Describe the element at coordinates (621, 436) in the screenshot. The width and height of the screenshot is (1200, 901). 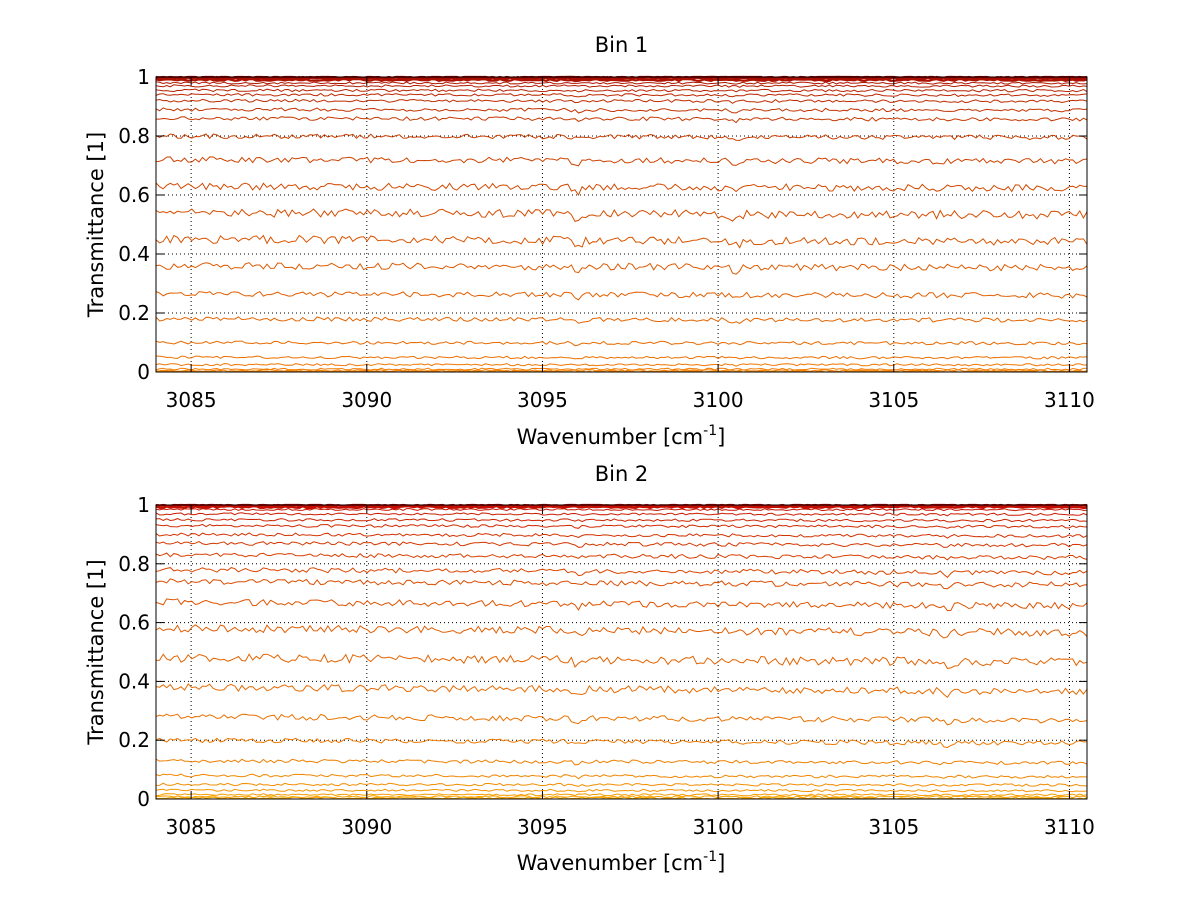
I see `x-axis-label-bin-1: Wavenumber [cm-1]` at that location.